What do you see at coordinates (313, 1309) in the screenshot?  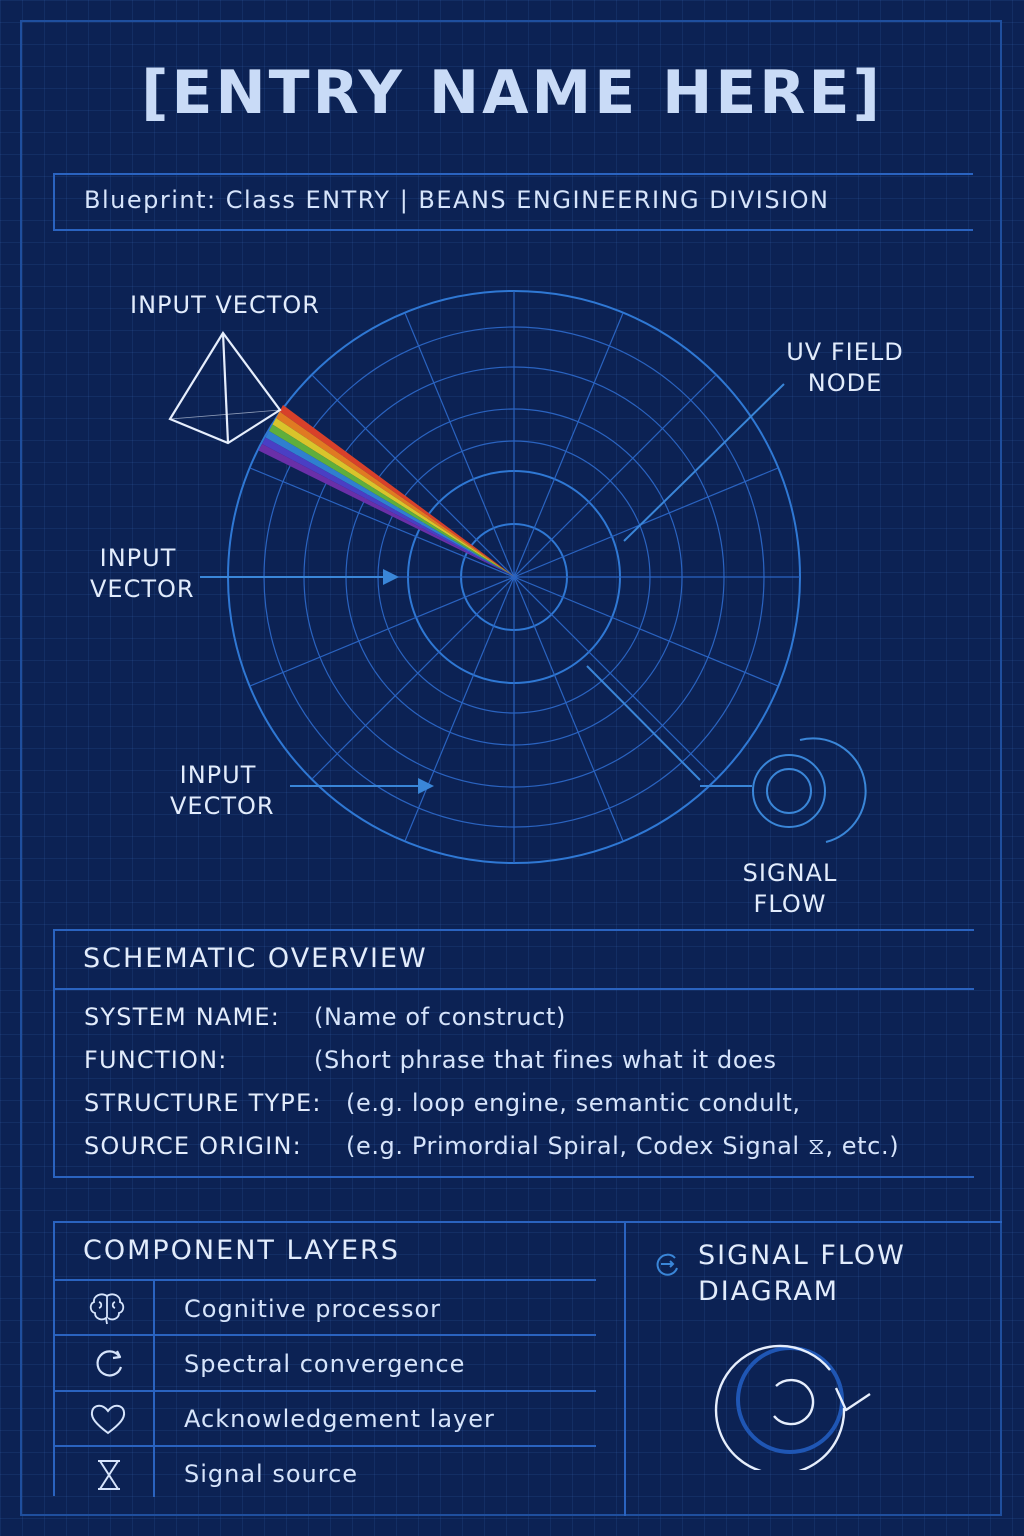 I see `component-label-cognitive: Cognitive processor` at bounding box center [313, 1309].